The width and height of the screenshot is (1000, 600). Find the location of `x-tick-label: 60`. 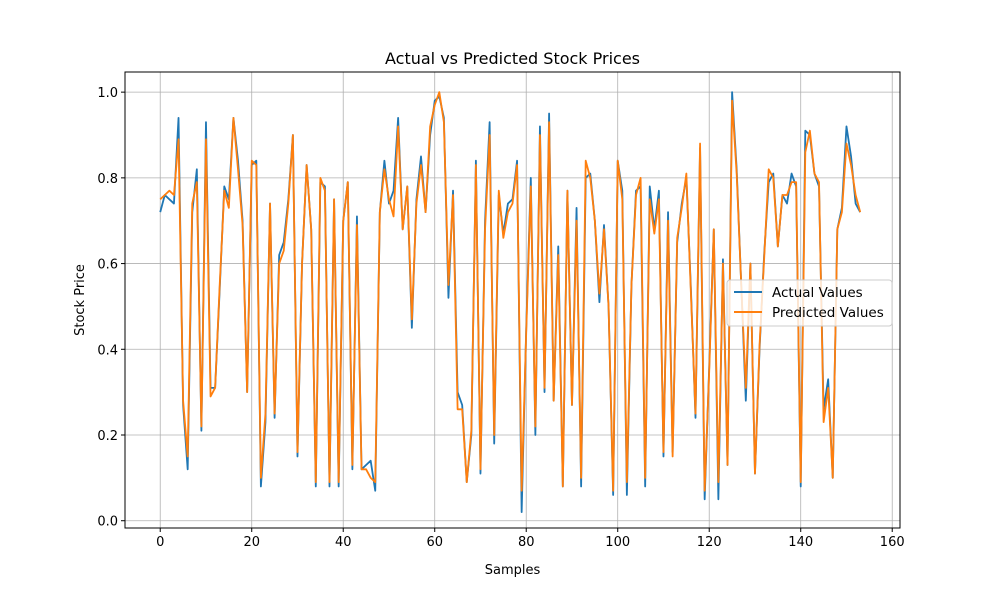

x-tick-label: 60 is located at coordinates (434, 542).